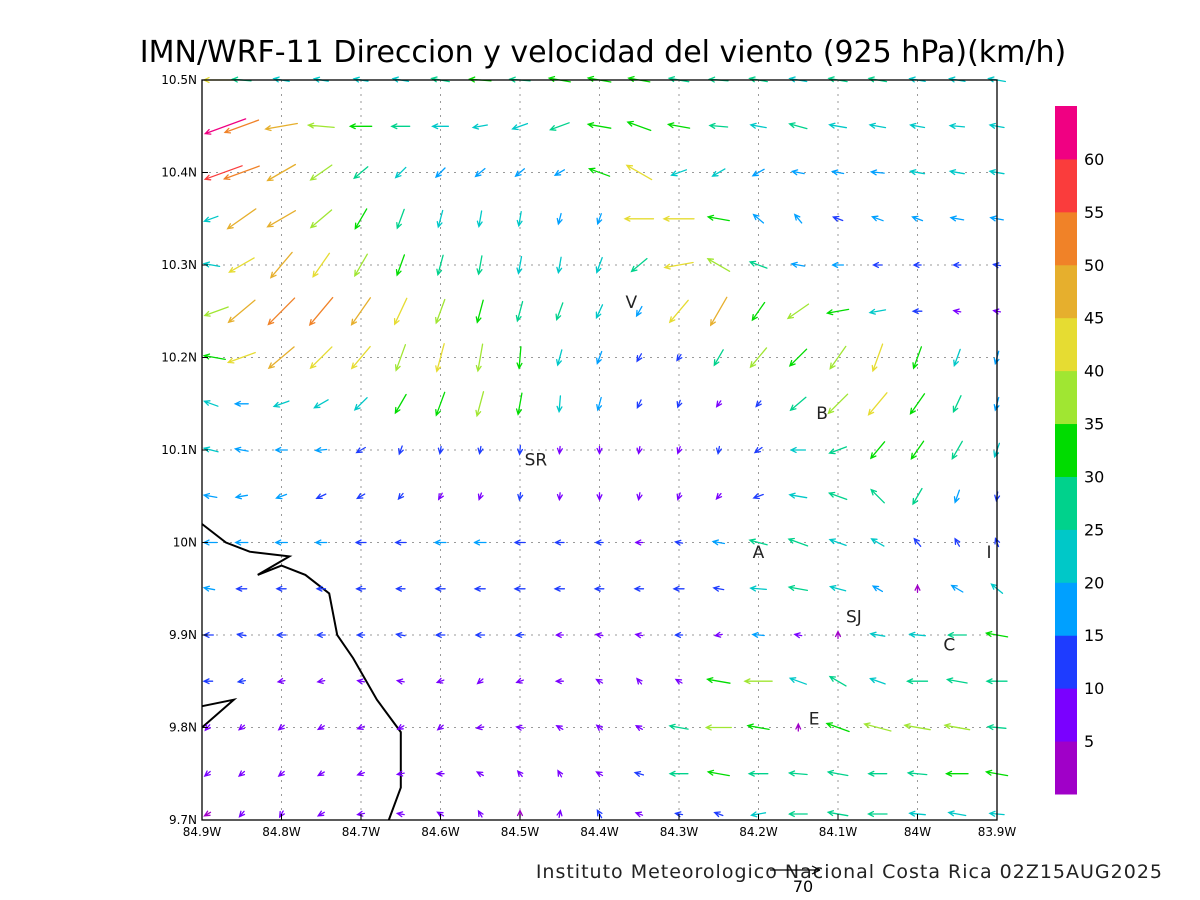 The height and width of the screenshot is (900, 1200). What do you see at coordinates (179, 265) in the screenshot?
I see `y-tick-label: 10.3N` at bounding box center [179, 265].